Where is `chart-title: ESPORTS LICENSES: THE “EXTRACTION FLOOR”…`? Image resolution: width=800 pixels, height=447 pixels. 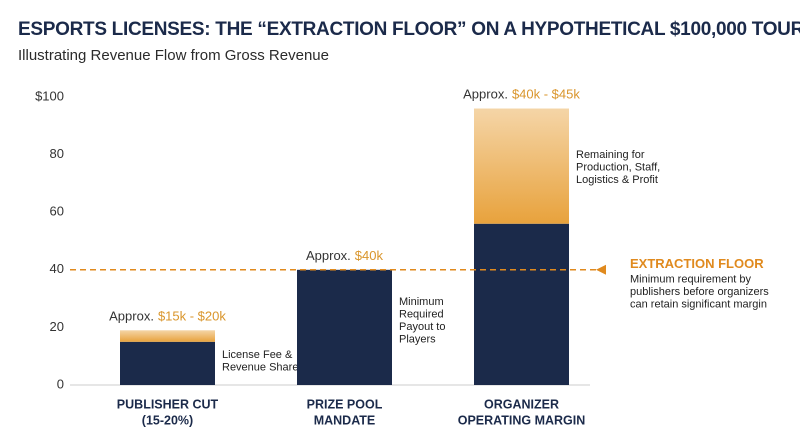
chart-title: ESPORTS LICENSES: THE “EXTRACTION FLOOR”… is located at coordinates (409, 29).